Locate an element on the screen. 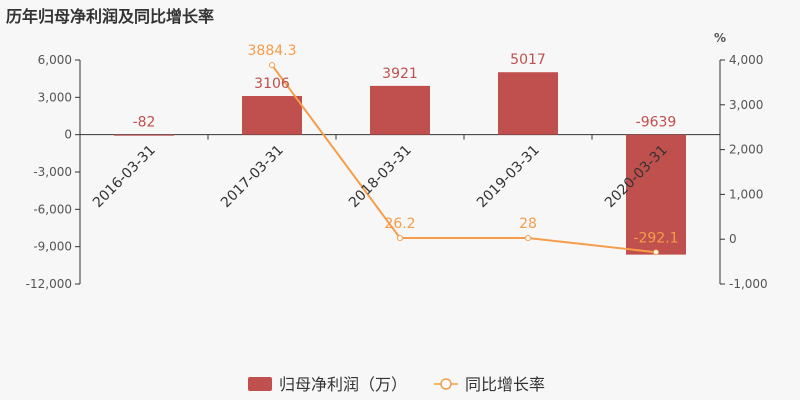 Image resolution: width=800 pixels, height=400 pixels. y-right-tick-label: -1,000 is located at coordinates (748, 284).